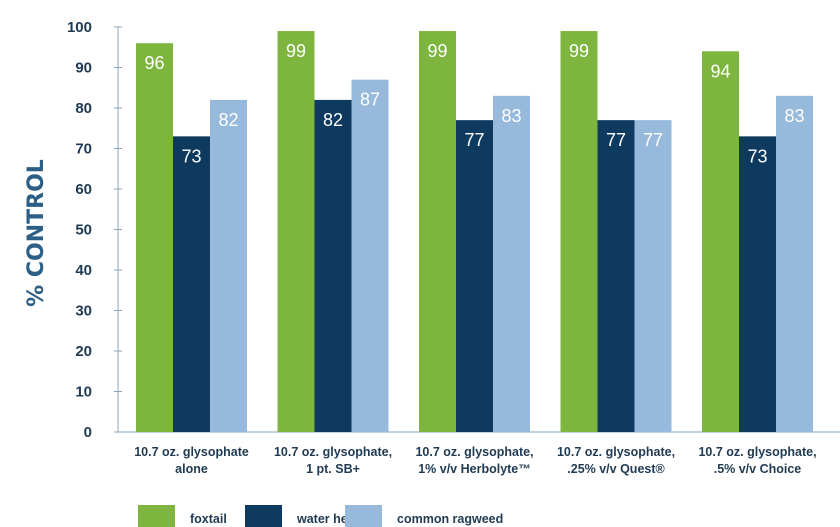  I want to click on legend-swatch-common-ragweed, so click(363, 516).